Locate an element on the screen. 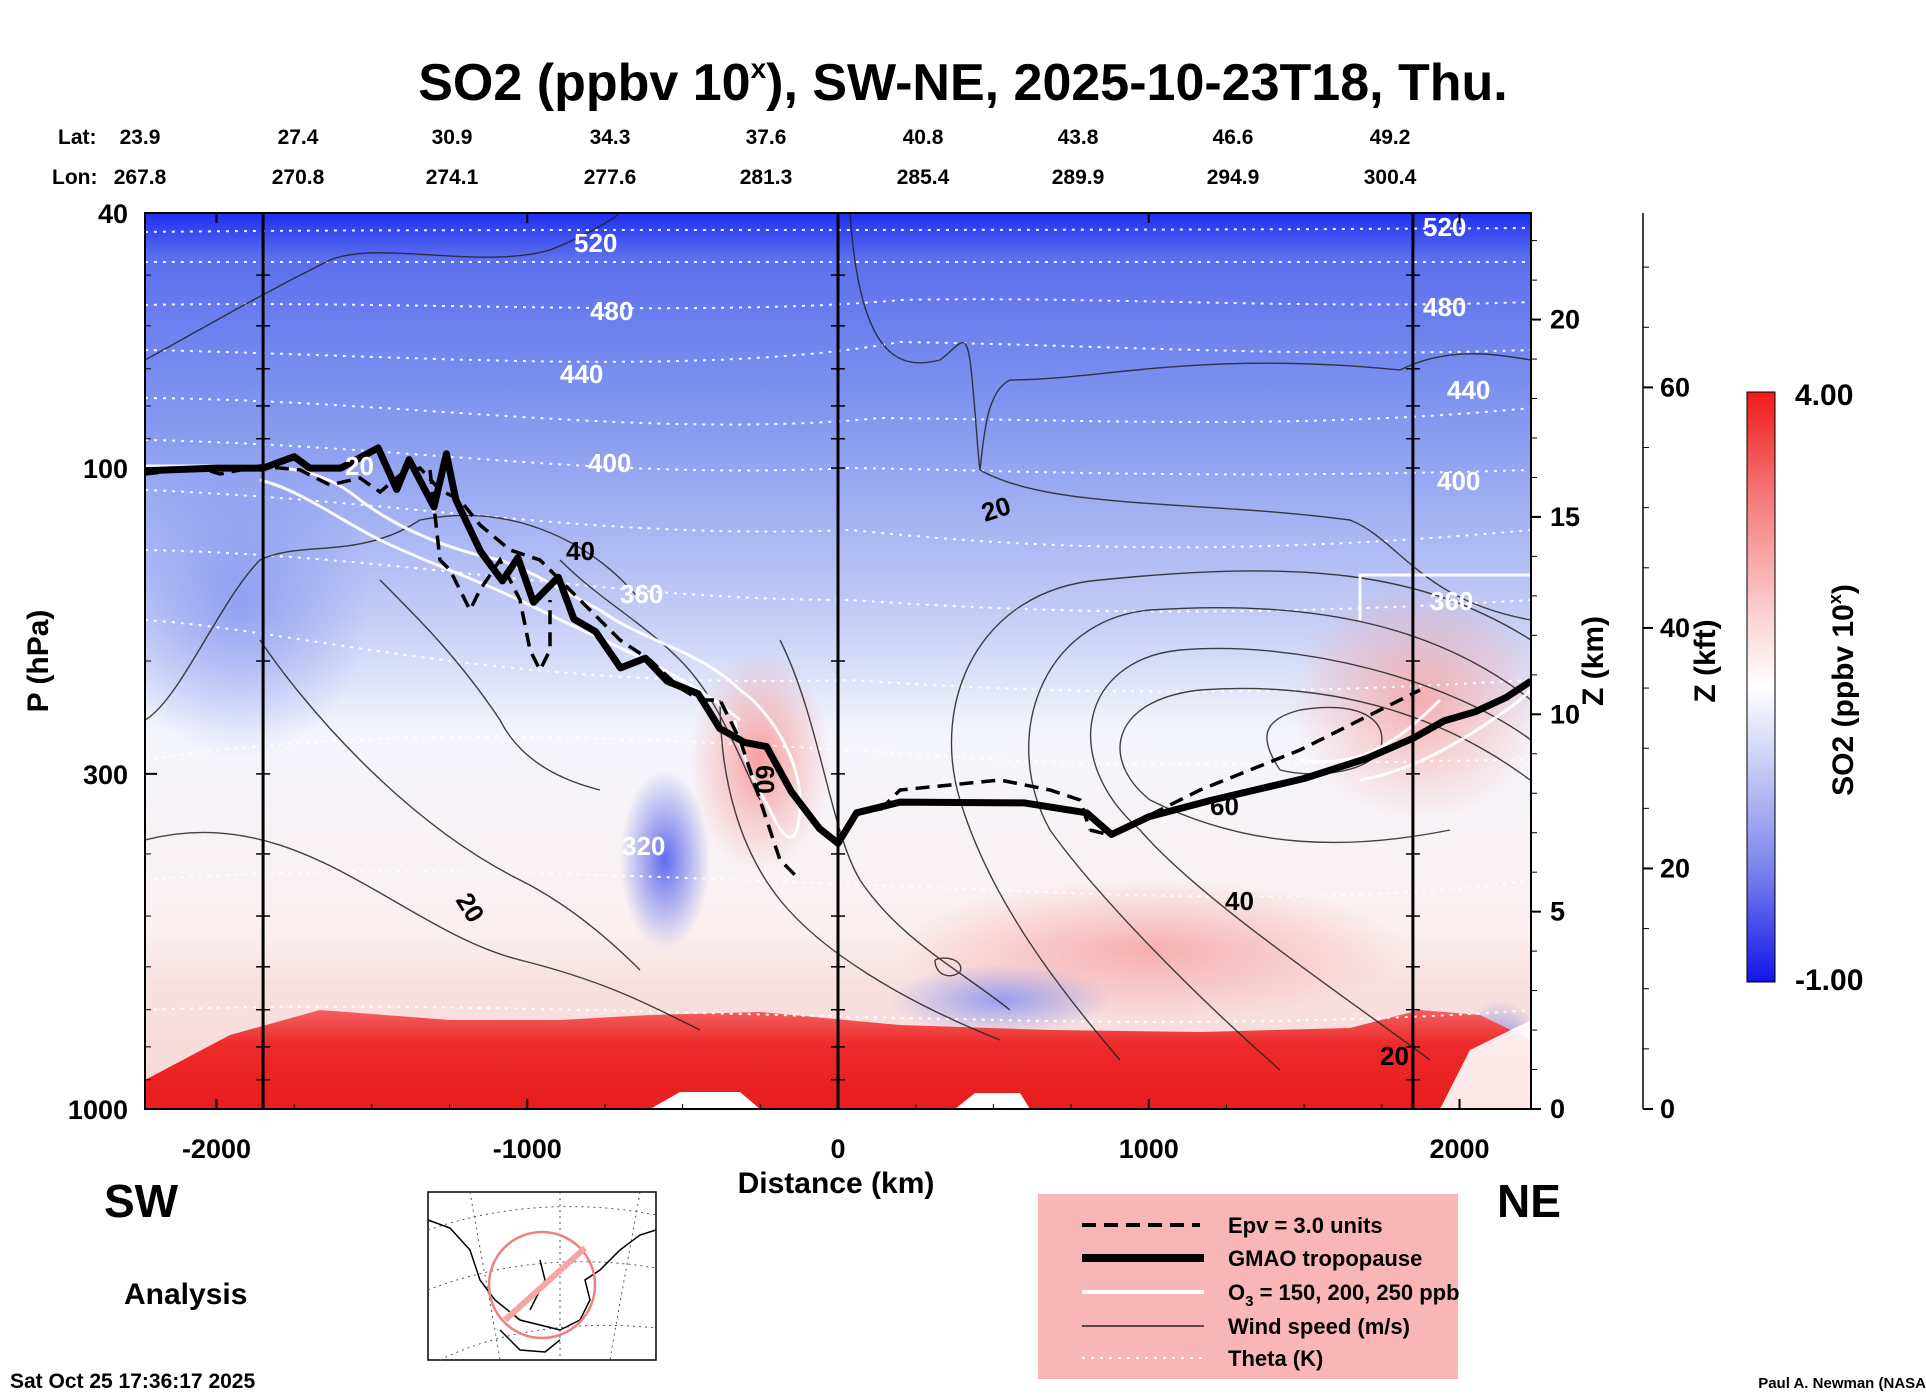 This screenshot has width=1926, height=1394. credit: Paul A. Newman (NASA is located at coordinates (1842, 1383).